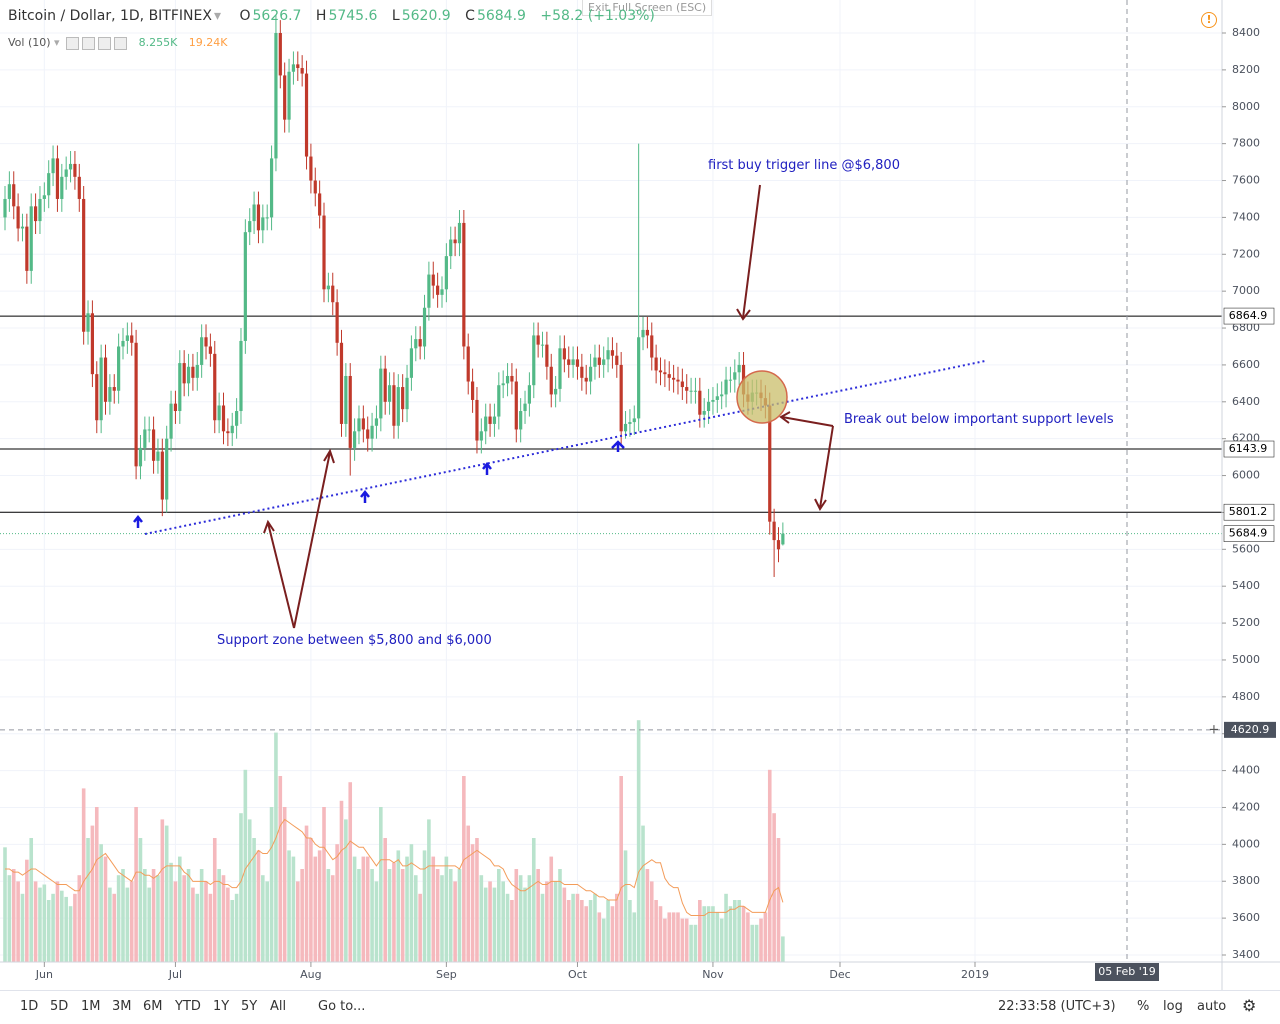  Describe the element at coordinates (804, 165) in the screenshot. I see `annotation: first buy trigger line @$6,800` at that location.